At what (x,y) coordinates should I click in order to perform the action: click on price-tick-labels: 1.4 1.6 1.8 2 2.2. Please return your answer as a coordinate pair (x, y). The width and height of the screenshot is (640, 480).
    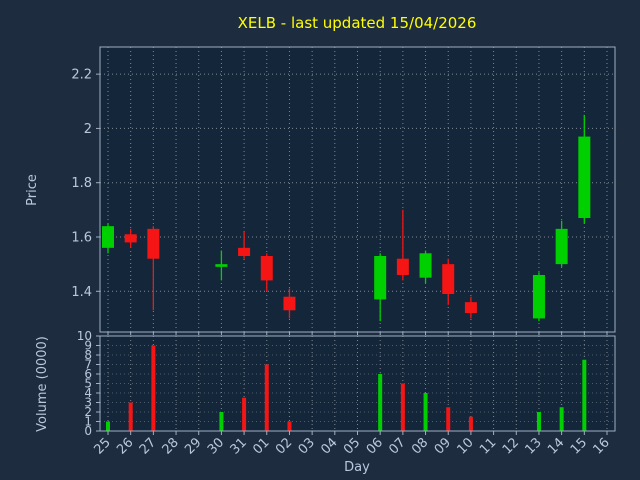
    Looking at the image, I should click on (81, 184).